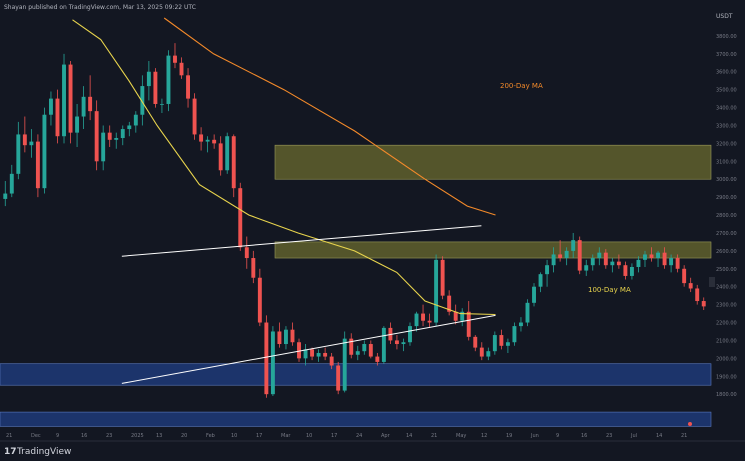 This screenshot has height=461, width=745. Describe the element at coordinates (659, 436) in the screenshot. I see `x-tick-label-26: 14` at that location.